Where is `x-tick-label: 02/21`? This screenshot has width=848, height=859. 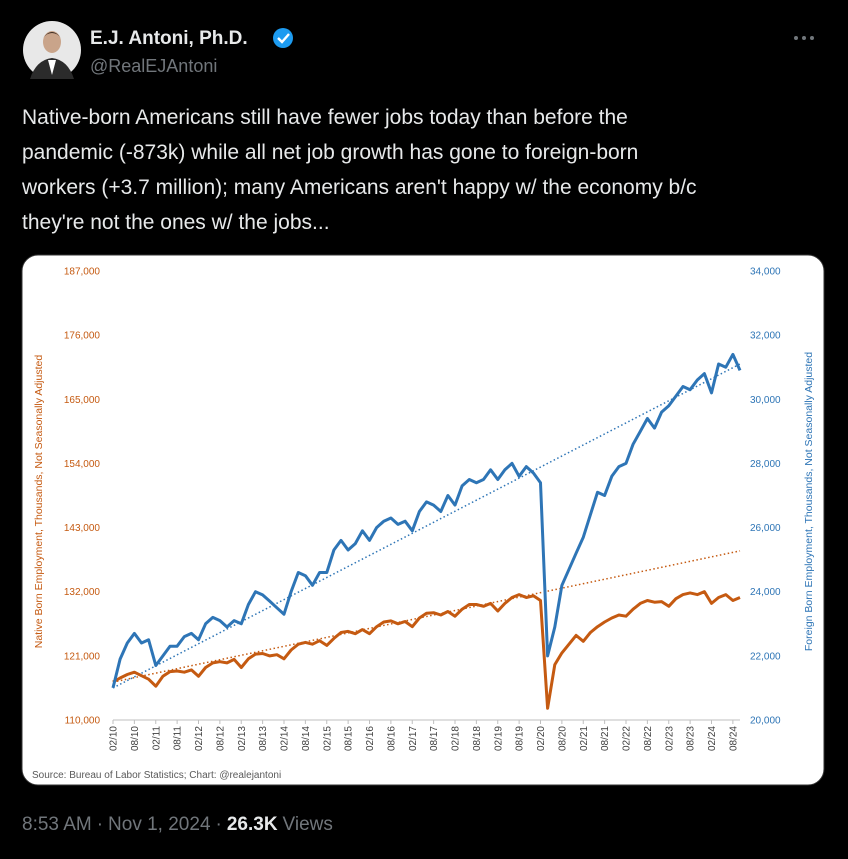
x-tick-label: 02/21 is located at coordinates (584, 738).